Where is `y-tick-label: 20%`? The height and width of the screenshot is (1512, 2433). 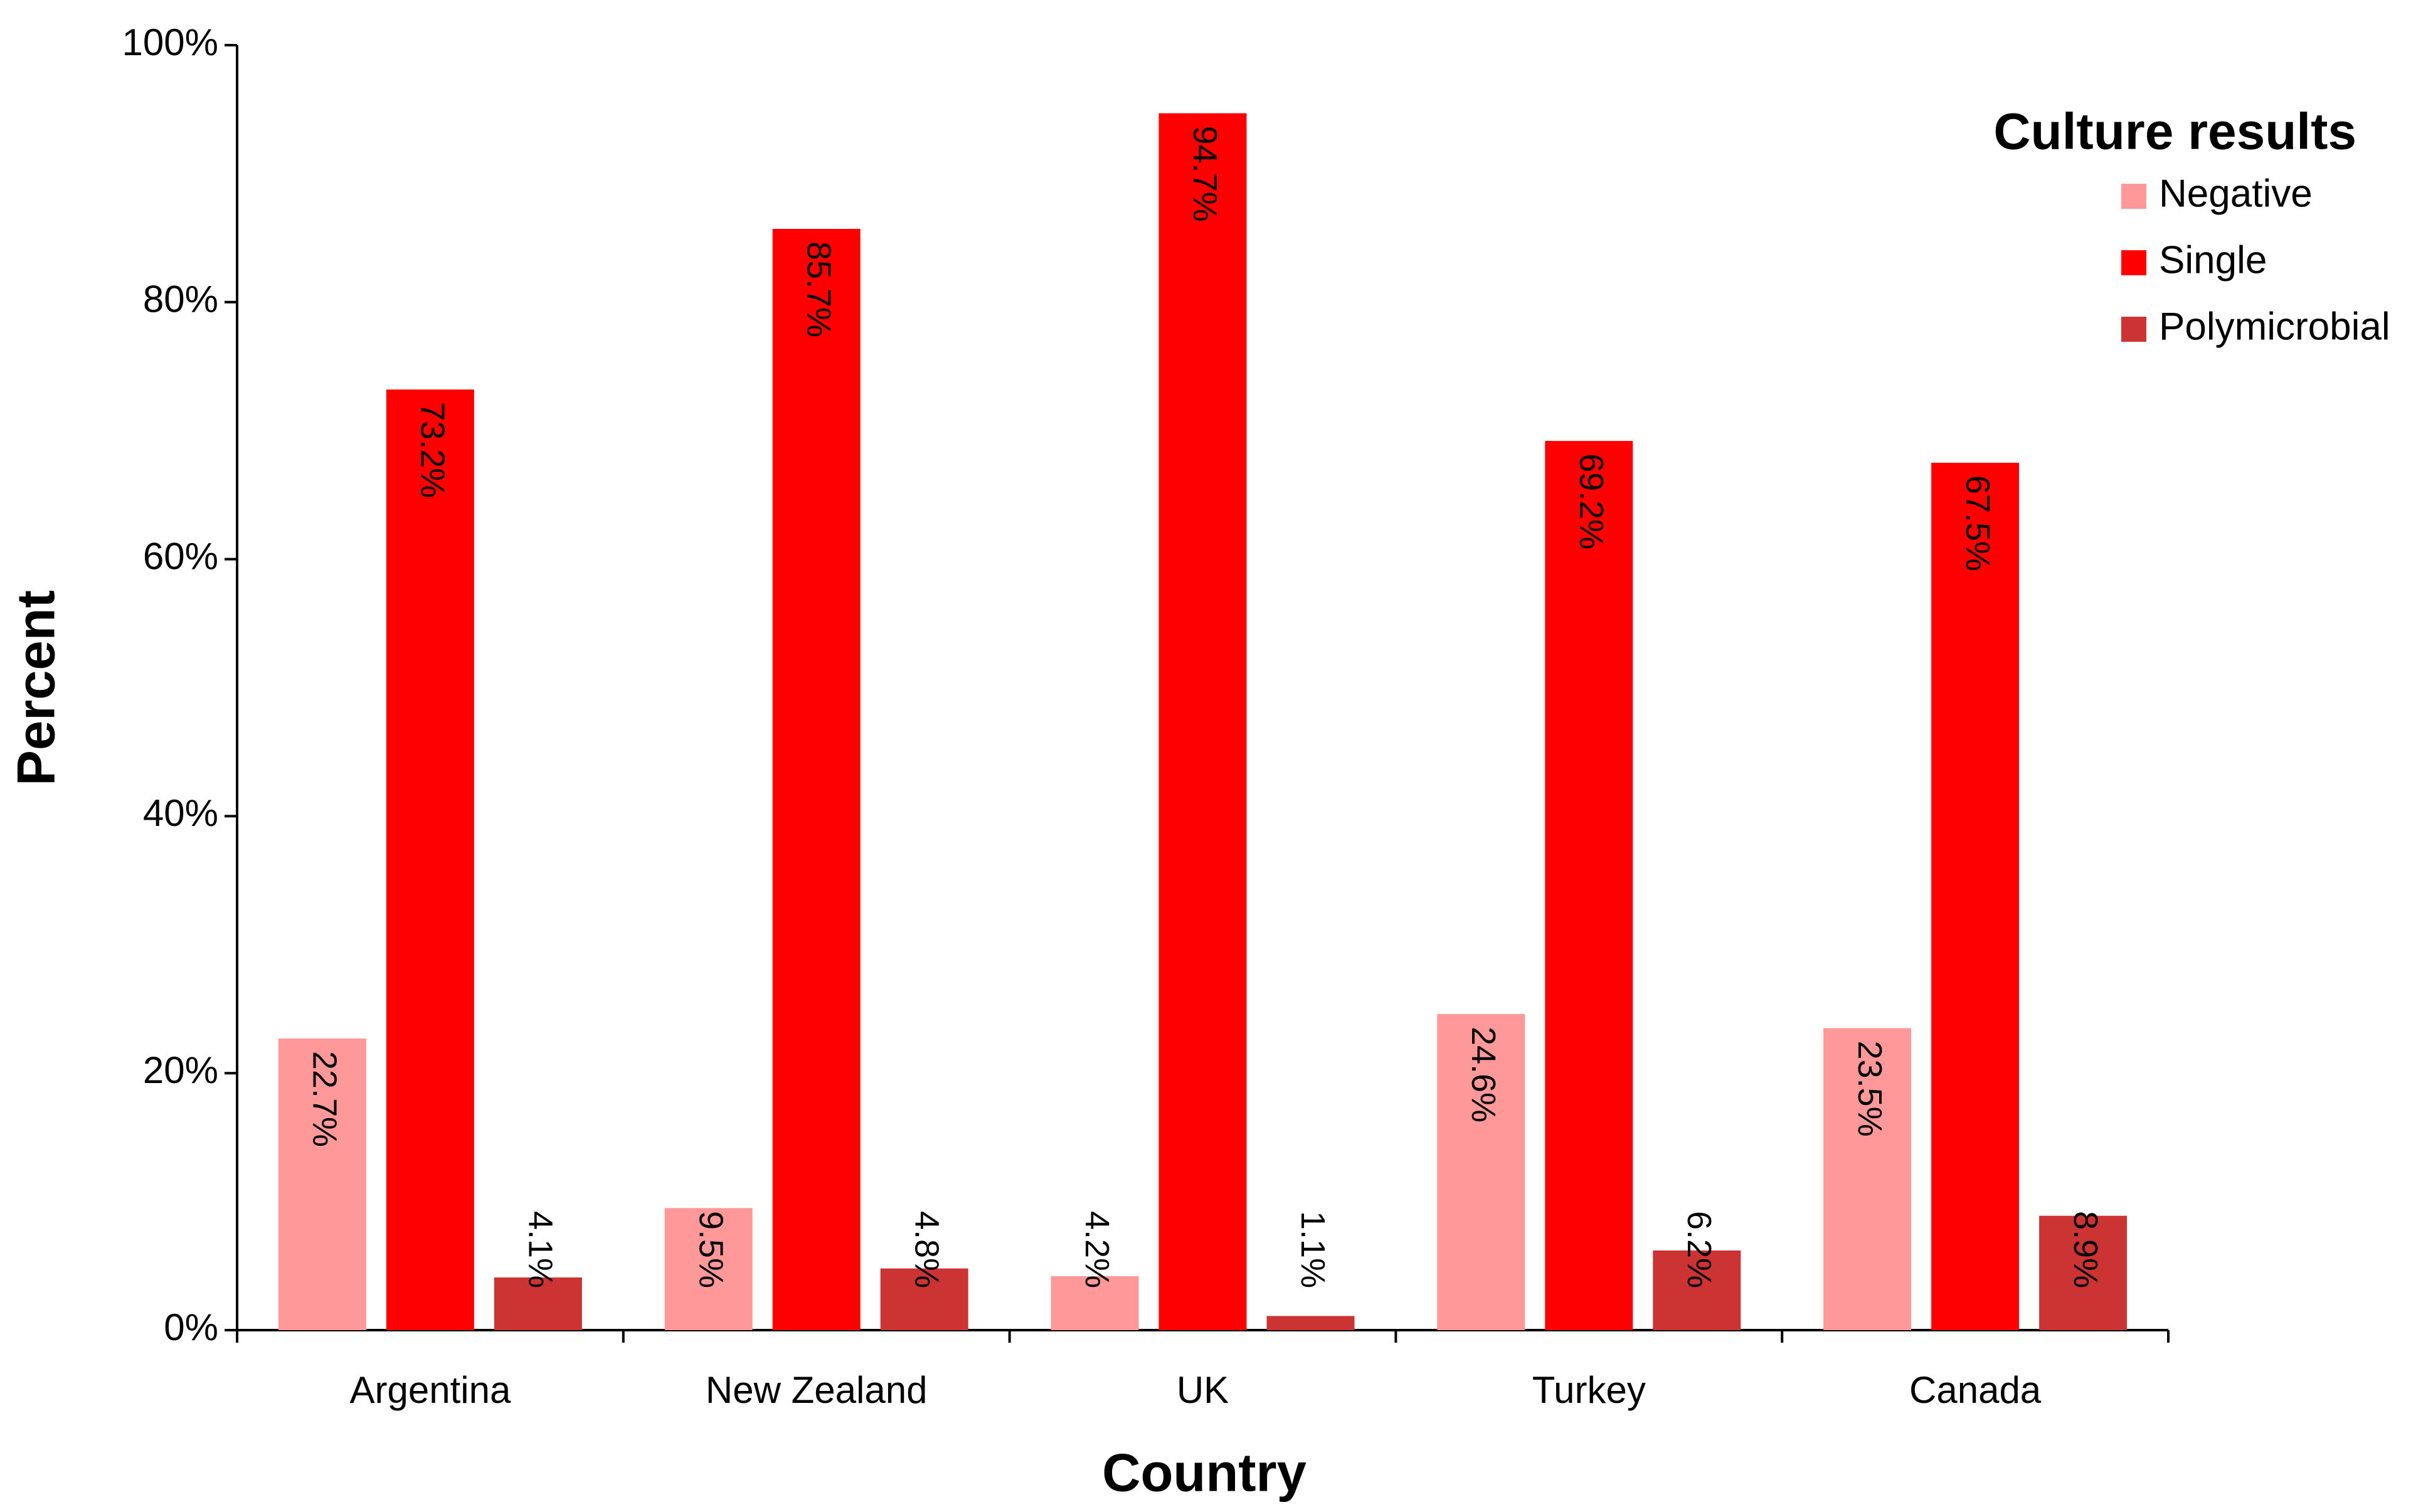 y-tick-label: 20% is located at coordinates (180, 1070).